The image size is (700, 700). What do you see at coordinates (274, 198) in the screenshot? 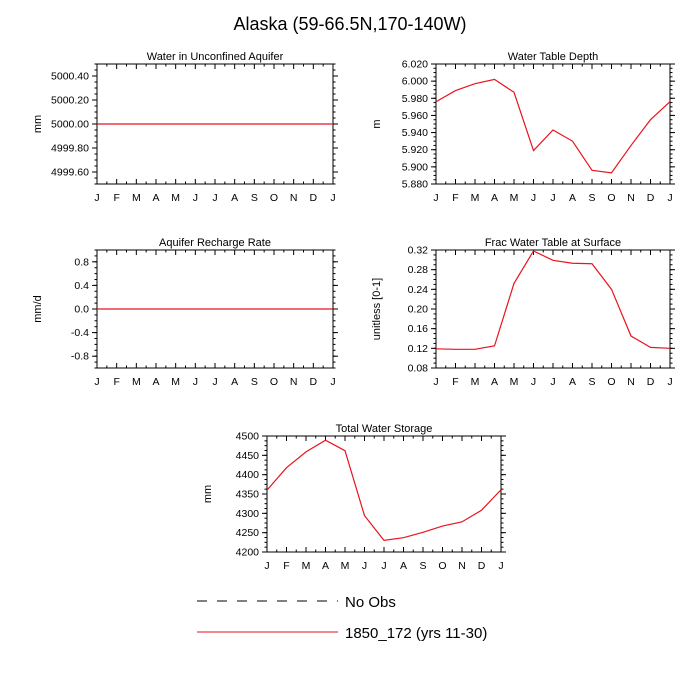
I see `panel-water-in-unconfined-aquifer-xtick-label: O` at bounding box center [274, 198].